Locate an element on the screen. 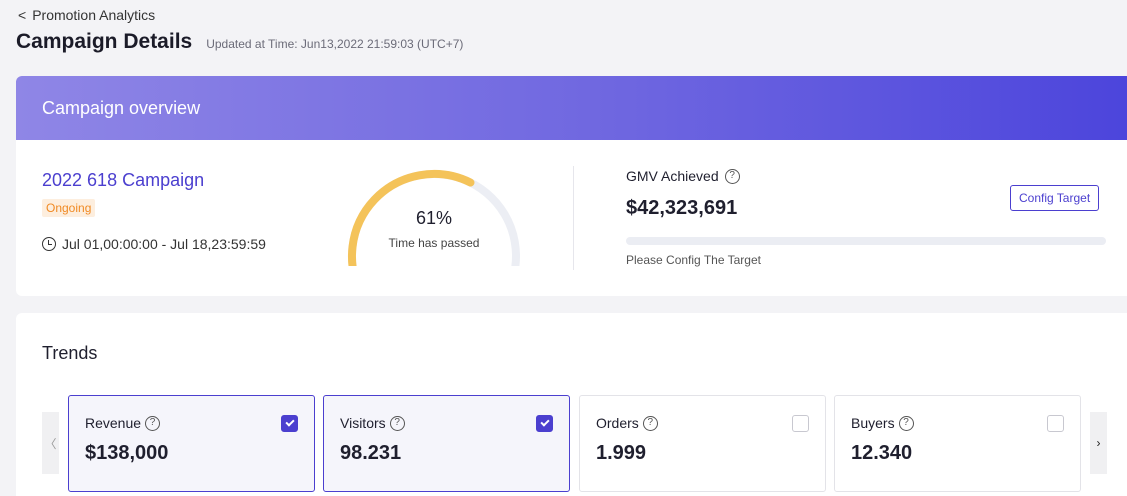 The image size is (1127, 496). progress-note: Please Config The Target is located at coordinates (693, 260).